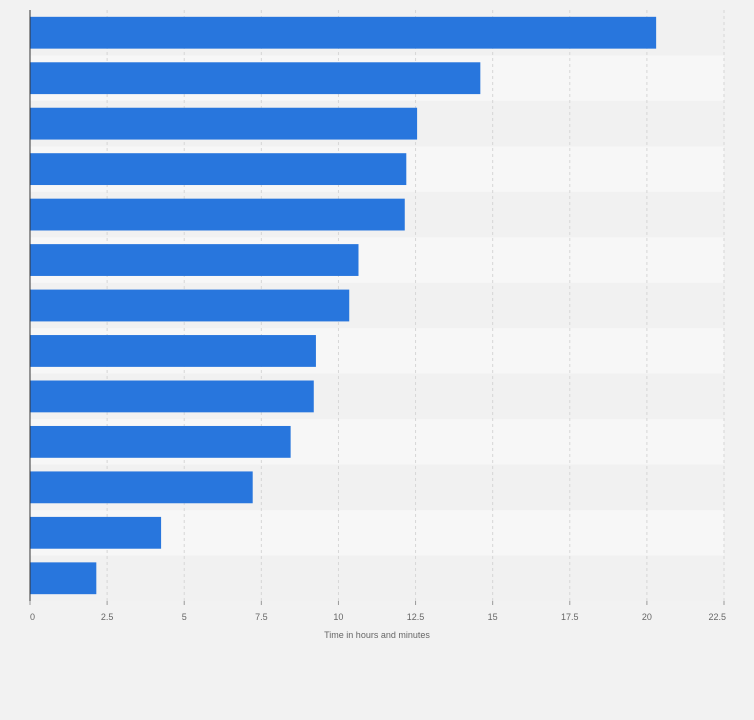 This screenshot has width=754, height=720. Describe the element at coordinates (32, 617) in the screenshot. I see `x-tick-label: 0` at that location.